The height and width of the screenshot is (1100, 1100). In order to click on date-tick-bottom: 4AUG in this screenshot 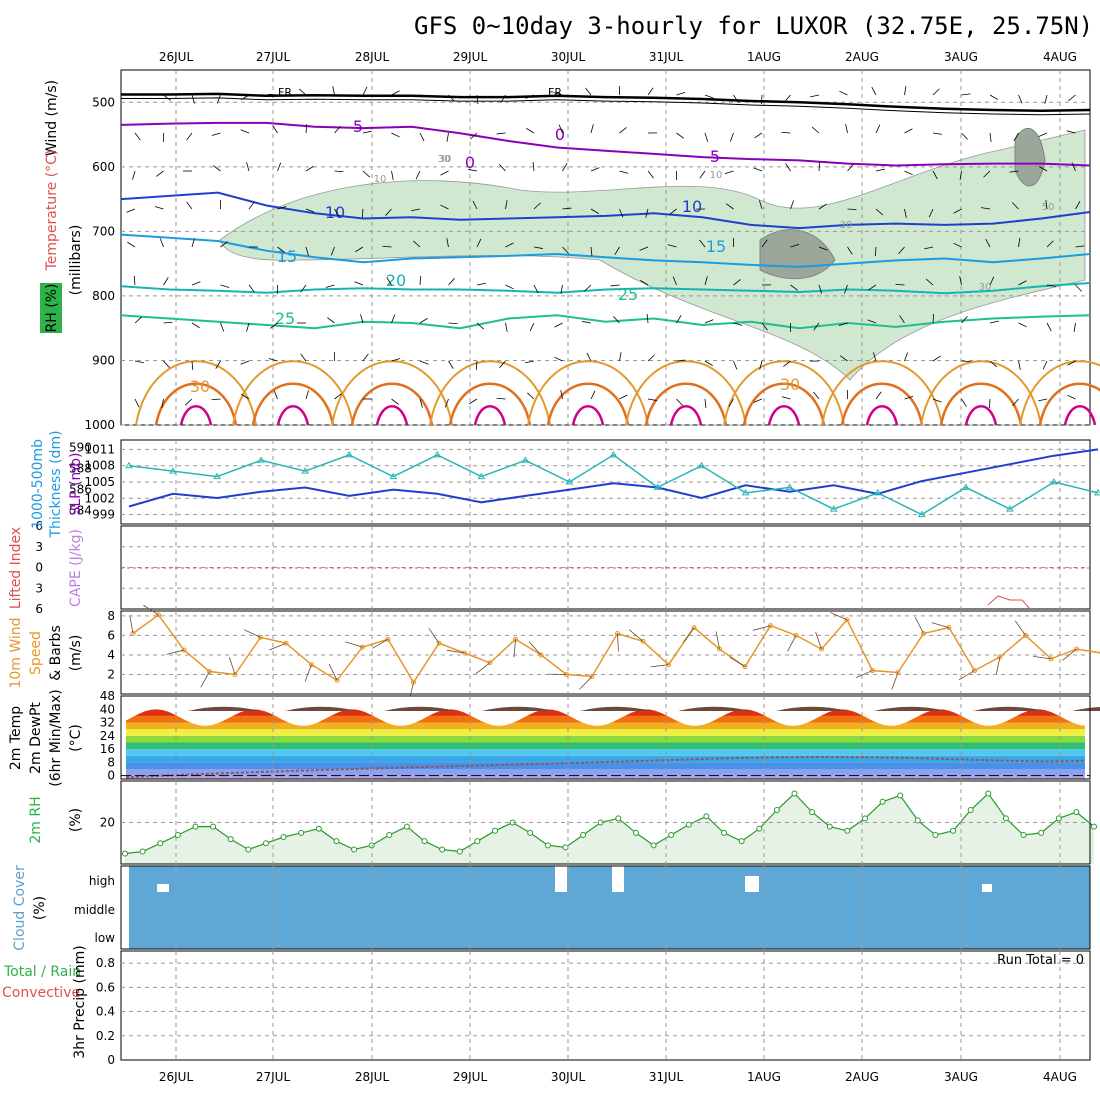, I will do `click(1060, 1077)`.